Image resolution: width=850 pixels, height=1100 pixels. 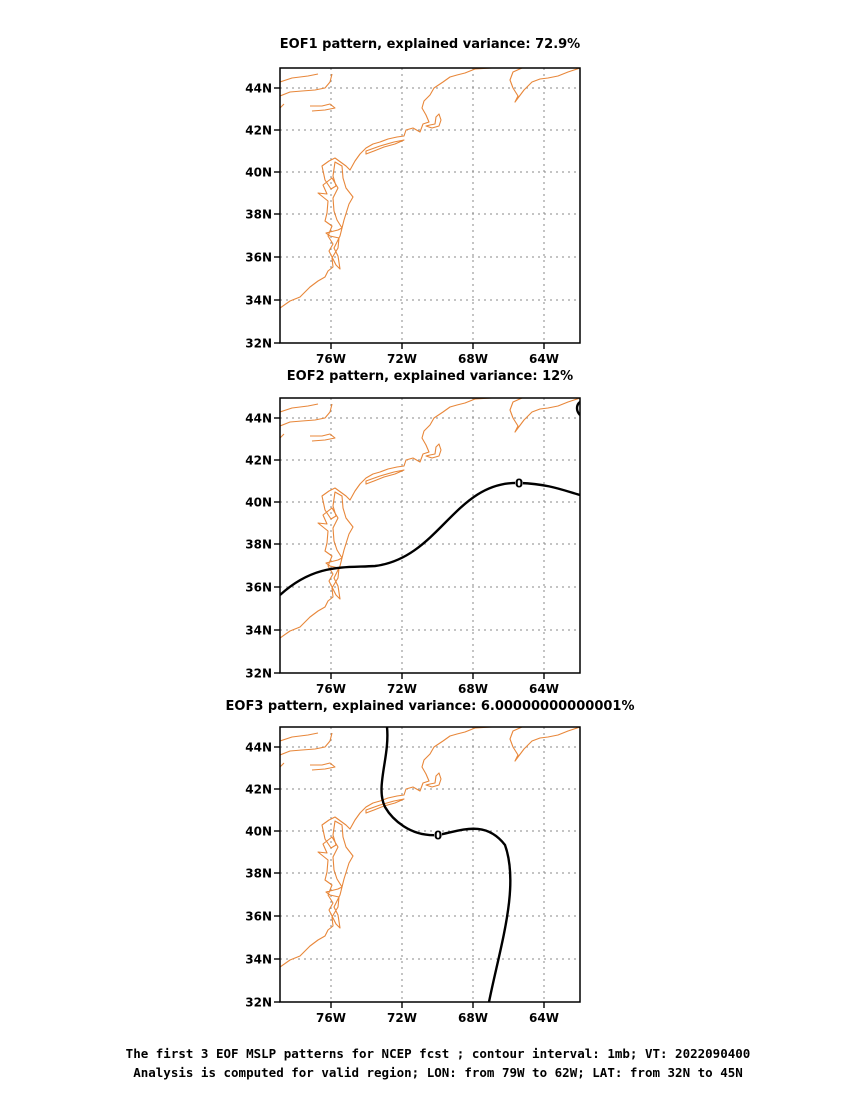 I want to click on eof3-map: 0 44N 42N 40N 38N 36N 34N 32N 76W 72W 68W 64W, so click(x=413, y=875).